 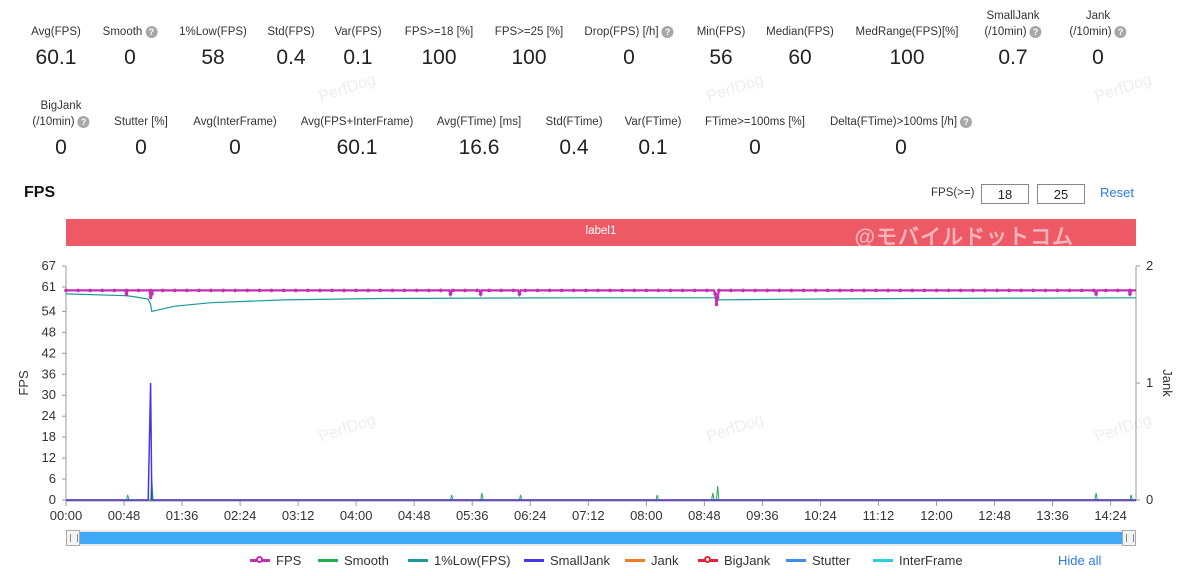 What do you see at coordinates (1098, 23) in the screenshot?
I see `stat-label: Jank (/10min)?` at bounding box center [1098, 23].